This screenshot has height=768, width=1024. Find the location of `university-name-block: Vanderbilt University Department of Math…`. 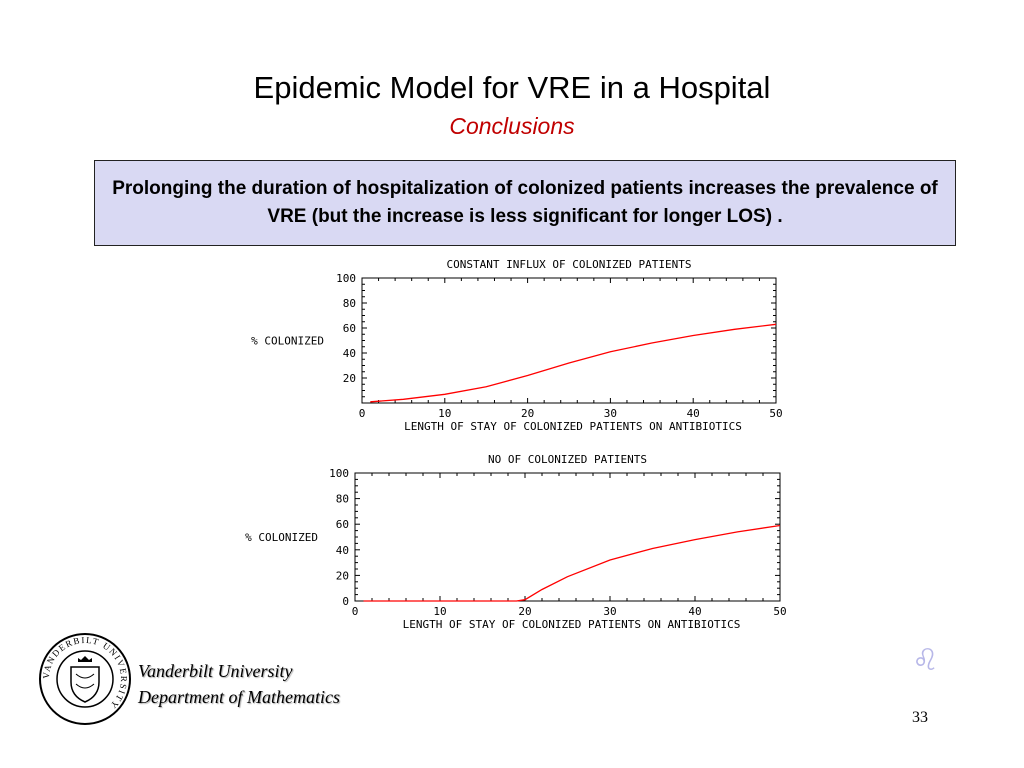

university-name-block: Vanderbilt University Department of Math… is located at coordinates (239, 684).